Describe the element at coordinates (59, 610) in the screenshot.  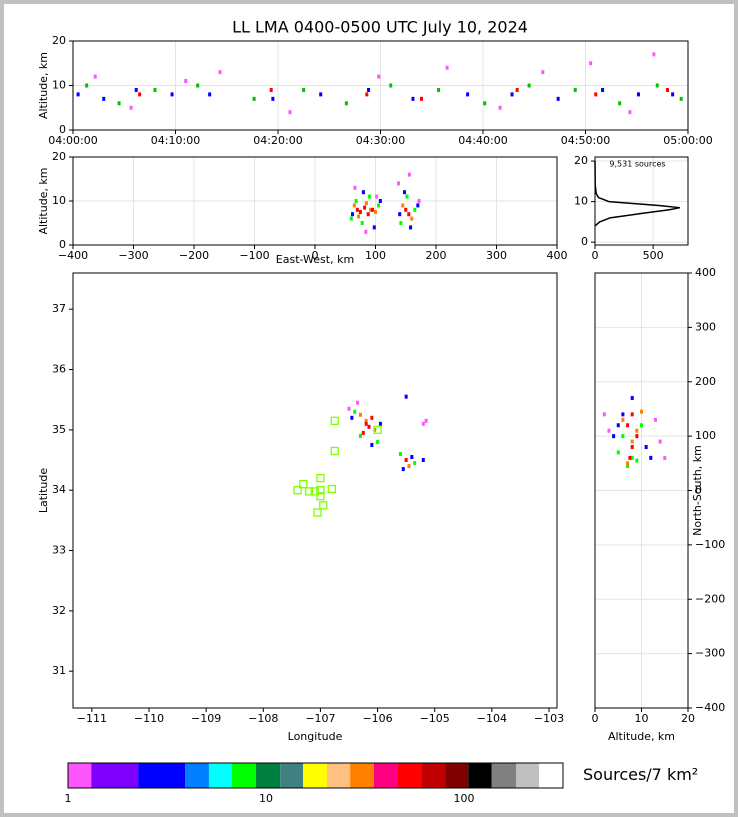
I see `y-tick-label: 32` at that location.